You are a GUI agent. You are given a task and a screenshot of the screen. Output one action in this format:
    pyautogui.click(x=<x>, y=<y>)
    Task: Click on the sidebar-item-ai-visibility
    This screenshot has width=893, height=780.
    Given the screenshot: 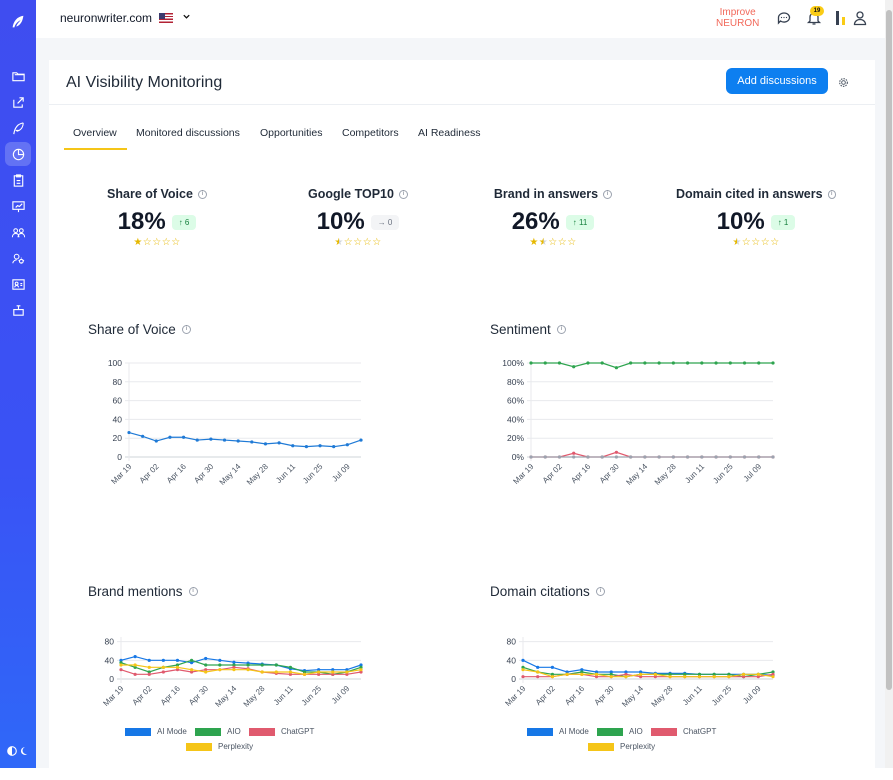 What is the action you would take?
    pyautogui.click(x=18, y=154)
    